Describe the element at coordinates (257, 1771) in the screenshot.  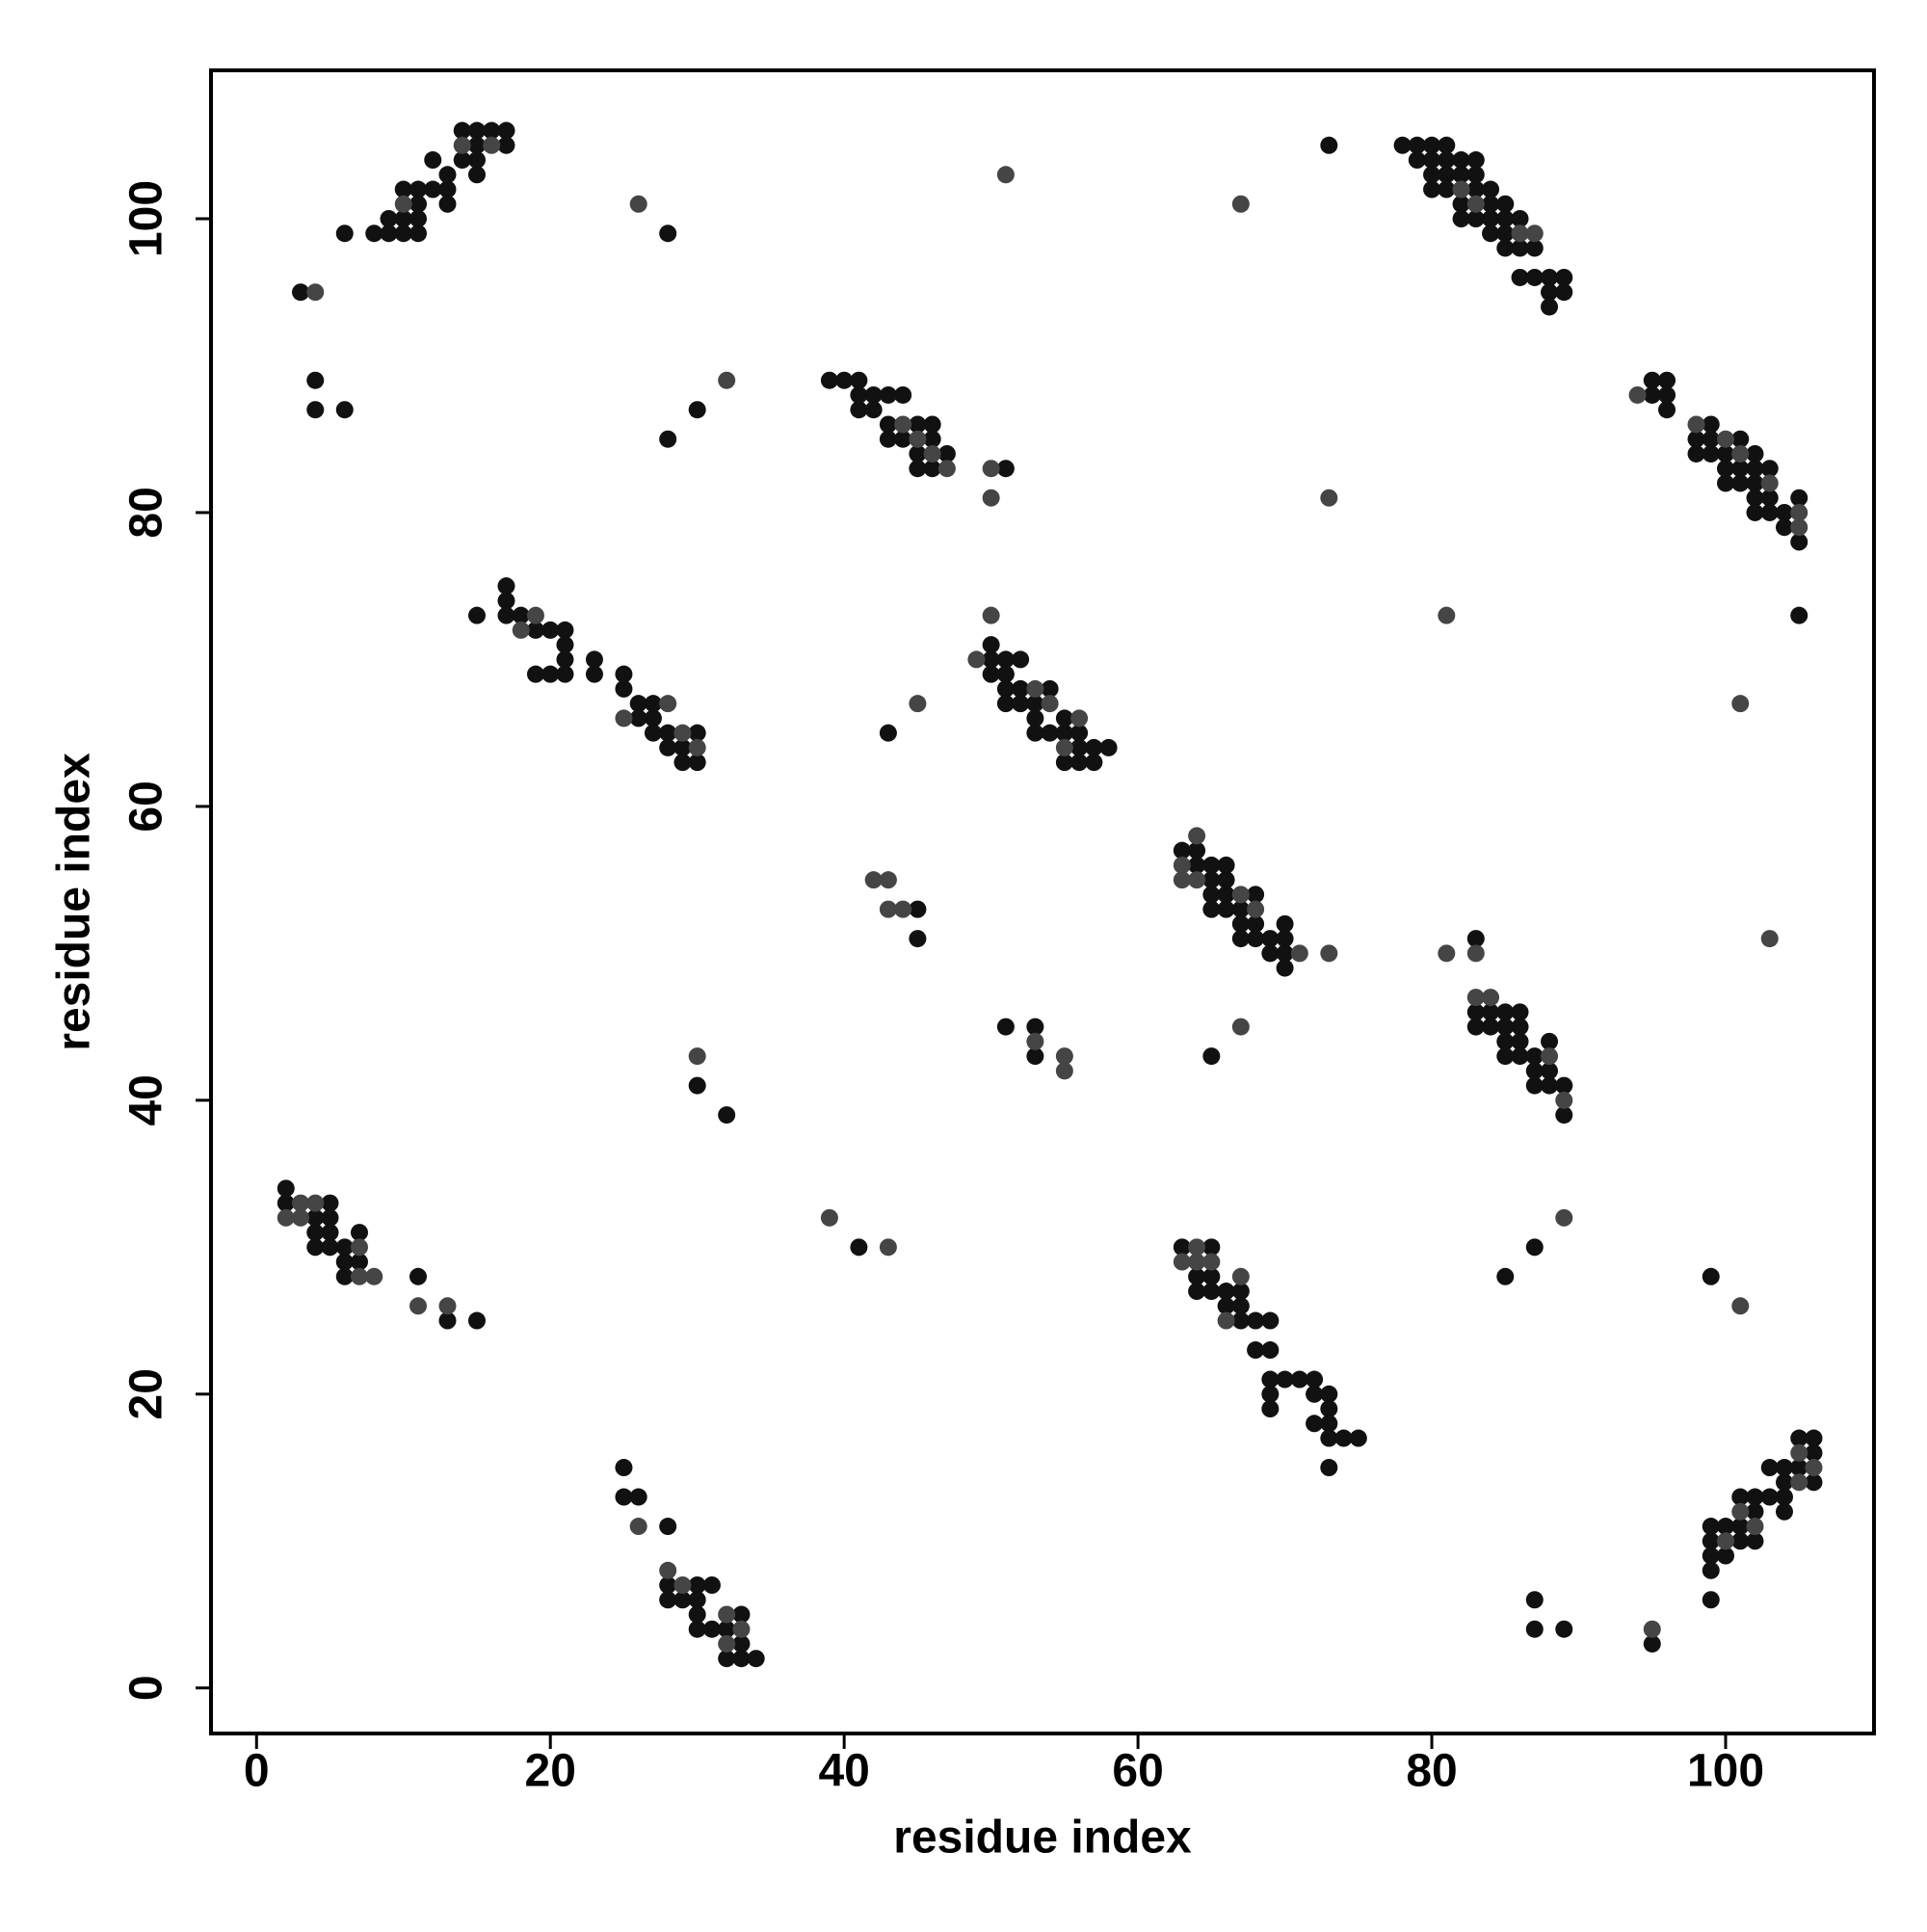
I see `x-tick-label: 0` at that location.